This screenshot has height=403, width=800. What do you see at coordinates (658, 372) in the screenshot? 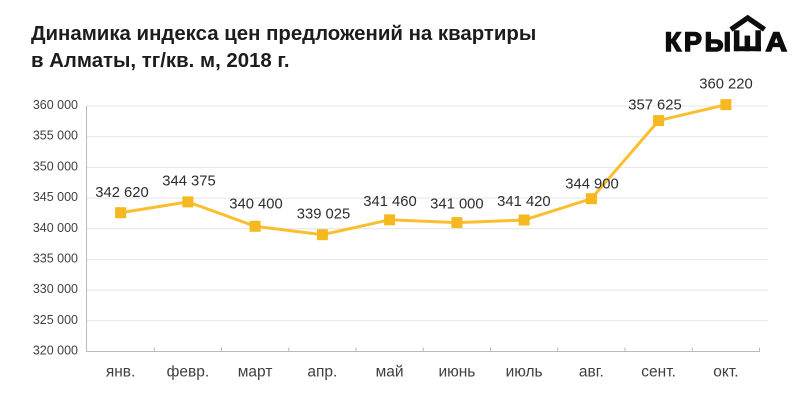
I see `svg-text: сент.` at bounding box center [658, 372].